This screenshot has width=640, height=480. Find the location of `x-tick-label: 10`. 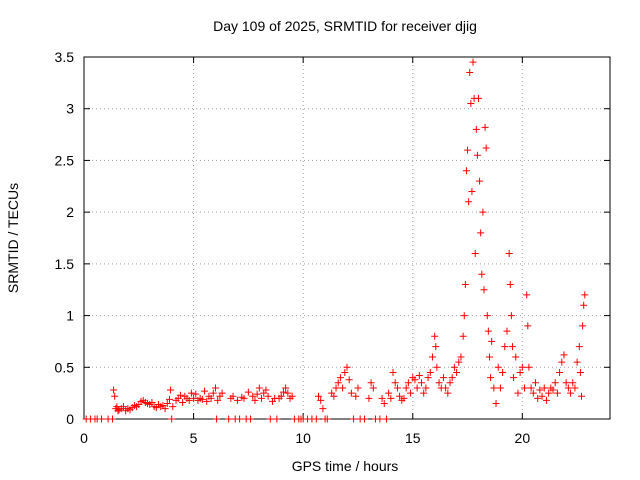

x-tick-label: 10 is located at coordinates (303, 438).